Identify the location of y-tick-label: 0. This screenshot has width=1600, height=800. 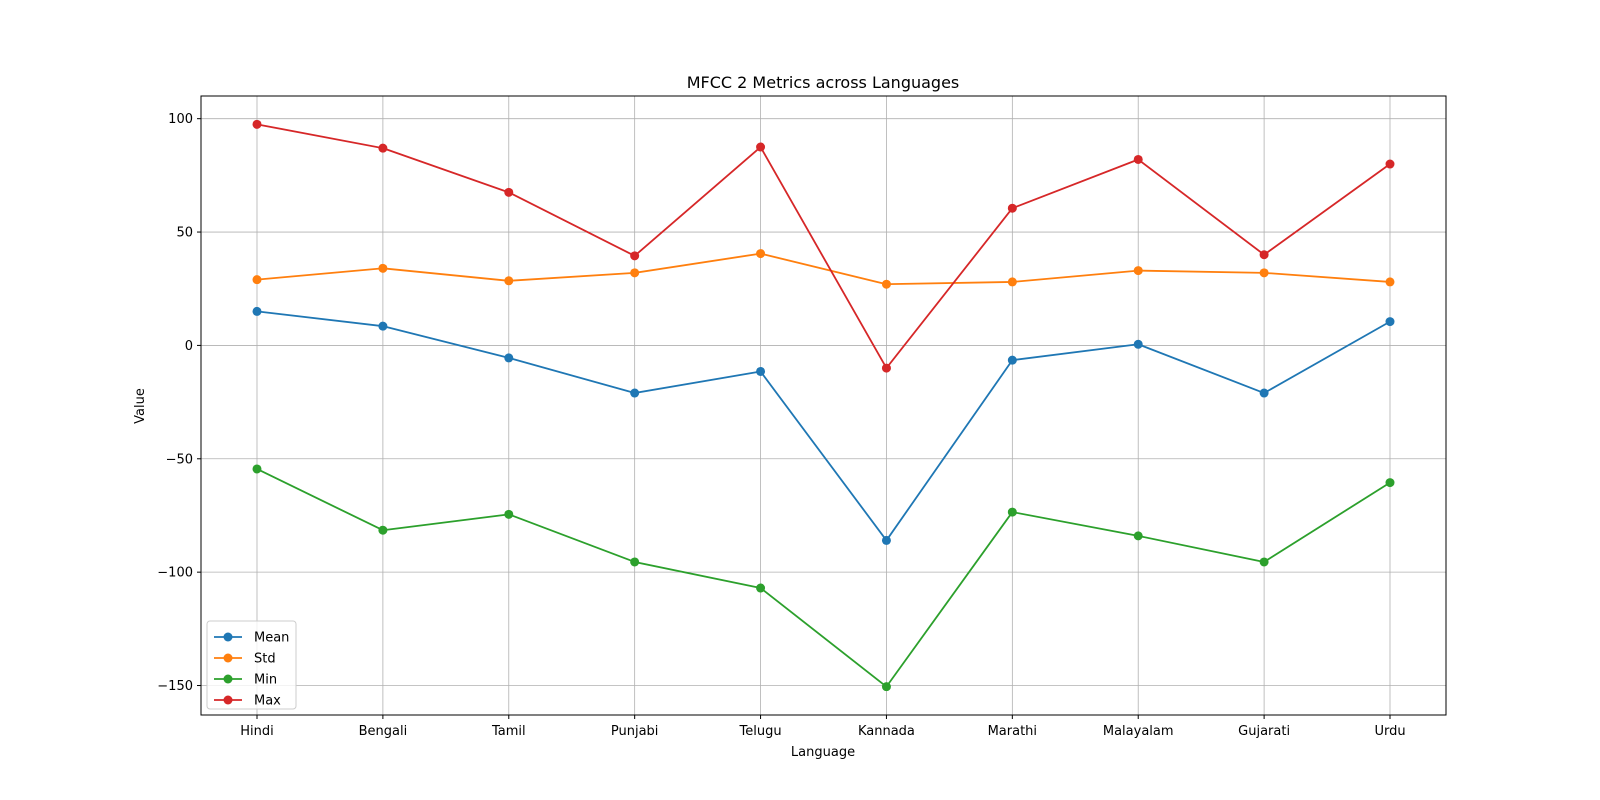
(189, 346).